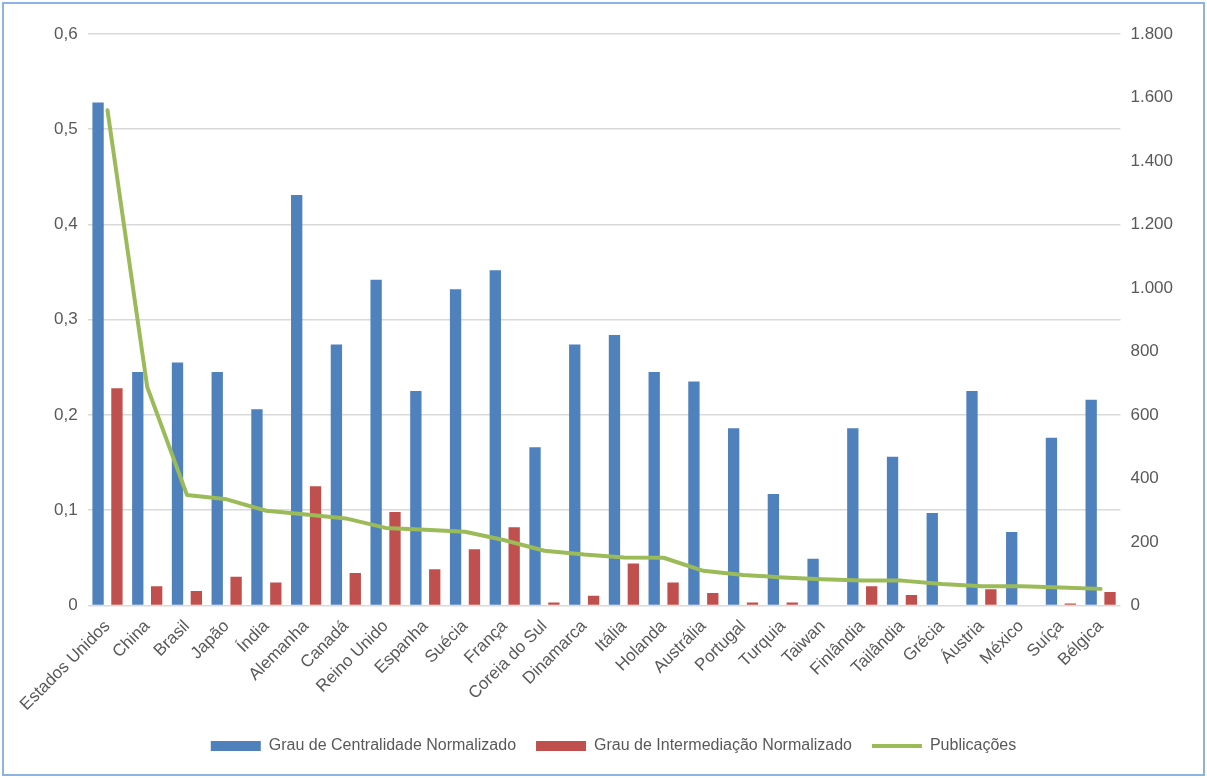 The width and height of the screenshot is (1207, 778). What do you see at coordinates (1144, 414) in the screenshot?
I see `y2-tick-label: 600` at bounding box center [1144, 414].